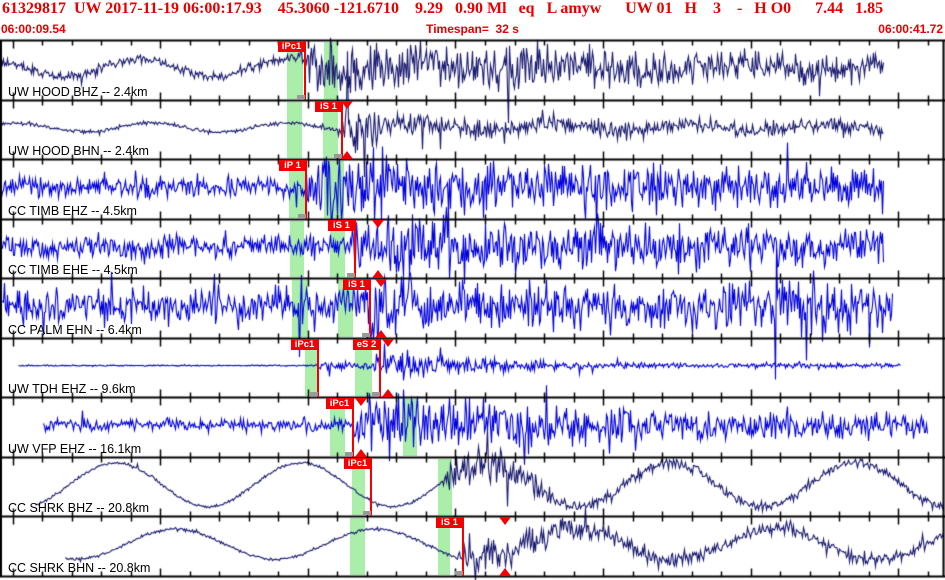 This screenshot has width=945, height=580. What do you see at coordinates (75, 329) in the screenshot?
I see `trace-label: CC PALM EHN -- 6.4km` at bounding box center [75, 329].